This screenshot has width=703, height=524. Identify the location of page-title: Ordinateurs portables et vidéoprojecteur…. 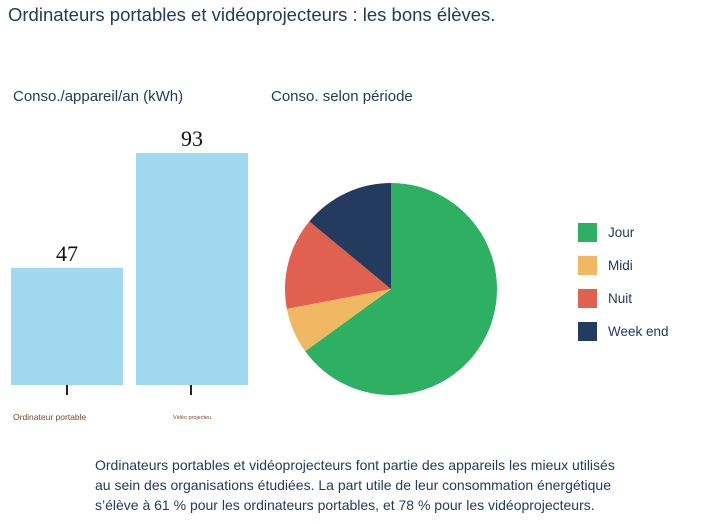
(252, 14).